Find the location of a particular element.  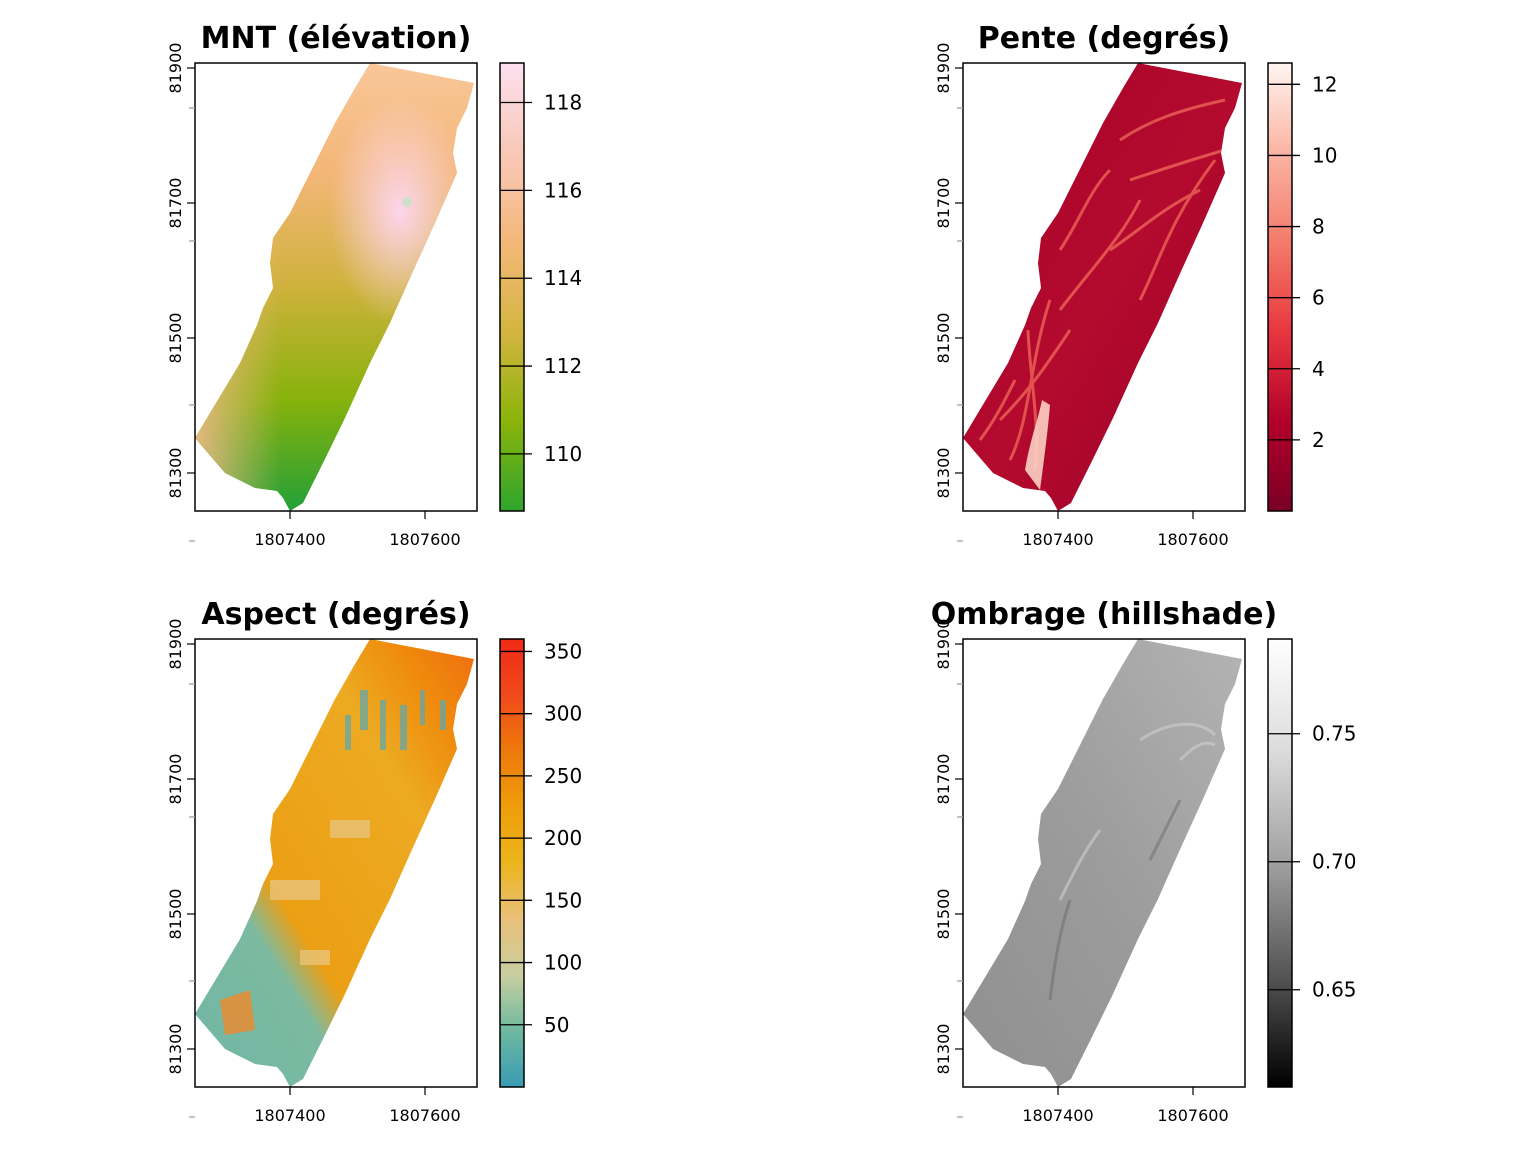

colorbar-tick-label: 200 is located at coordinates (563, 838).